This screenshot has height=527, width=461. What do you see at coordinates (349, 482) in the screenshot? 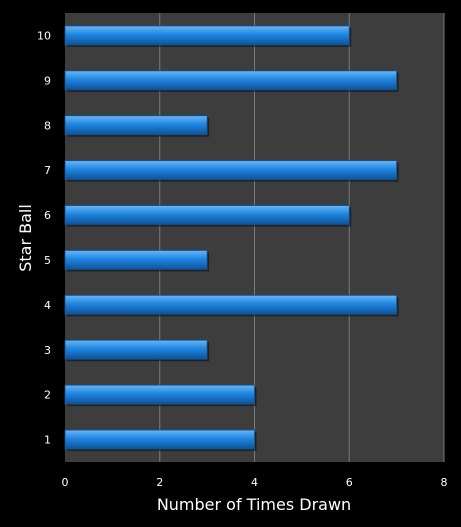
I see `x-tick-label-6: 6` at bounding box center [349, 482].